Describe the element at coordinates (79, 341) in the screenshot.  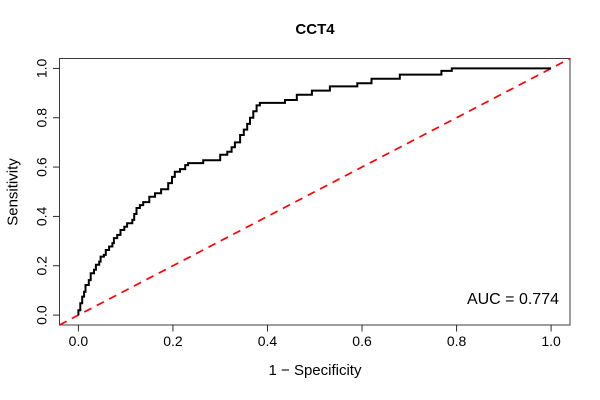
I see `x-tick-label: 0.0` at that location.